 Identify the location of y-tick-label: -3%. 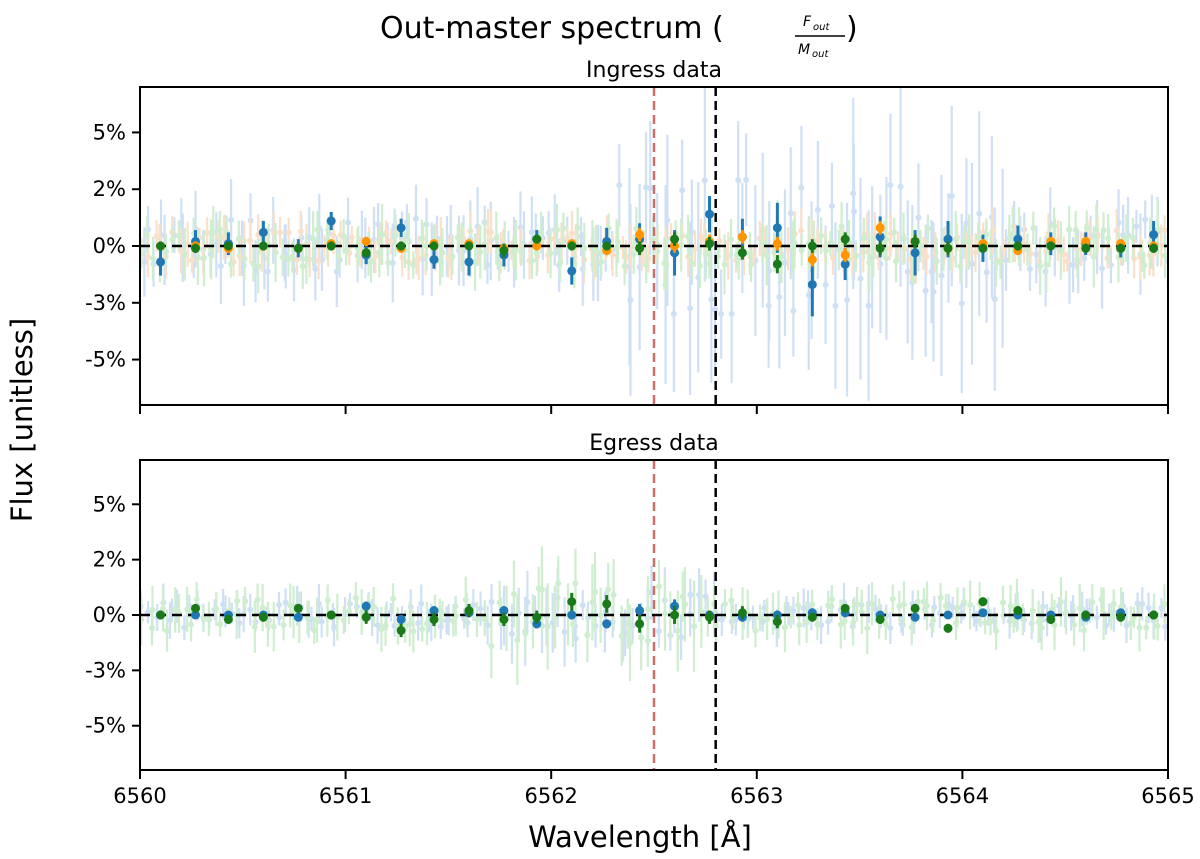
(105, 303).